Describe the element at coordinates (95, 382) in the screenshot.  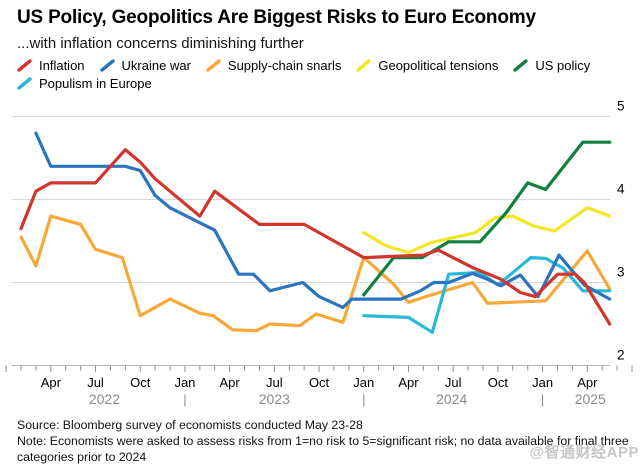
I see `x-tick-label-1-jul: Jul` at that location.